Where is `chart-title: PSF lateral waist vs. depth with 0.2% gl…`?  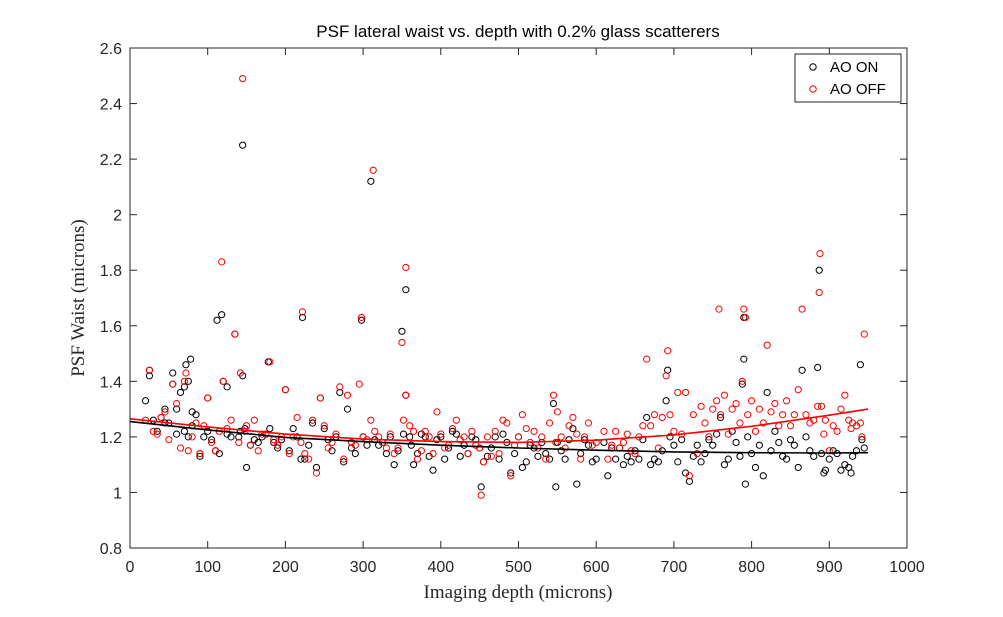 chart-title: PSF lateral waist vs. depth with 0.2% gl… is located at coordinates (517, 31).